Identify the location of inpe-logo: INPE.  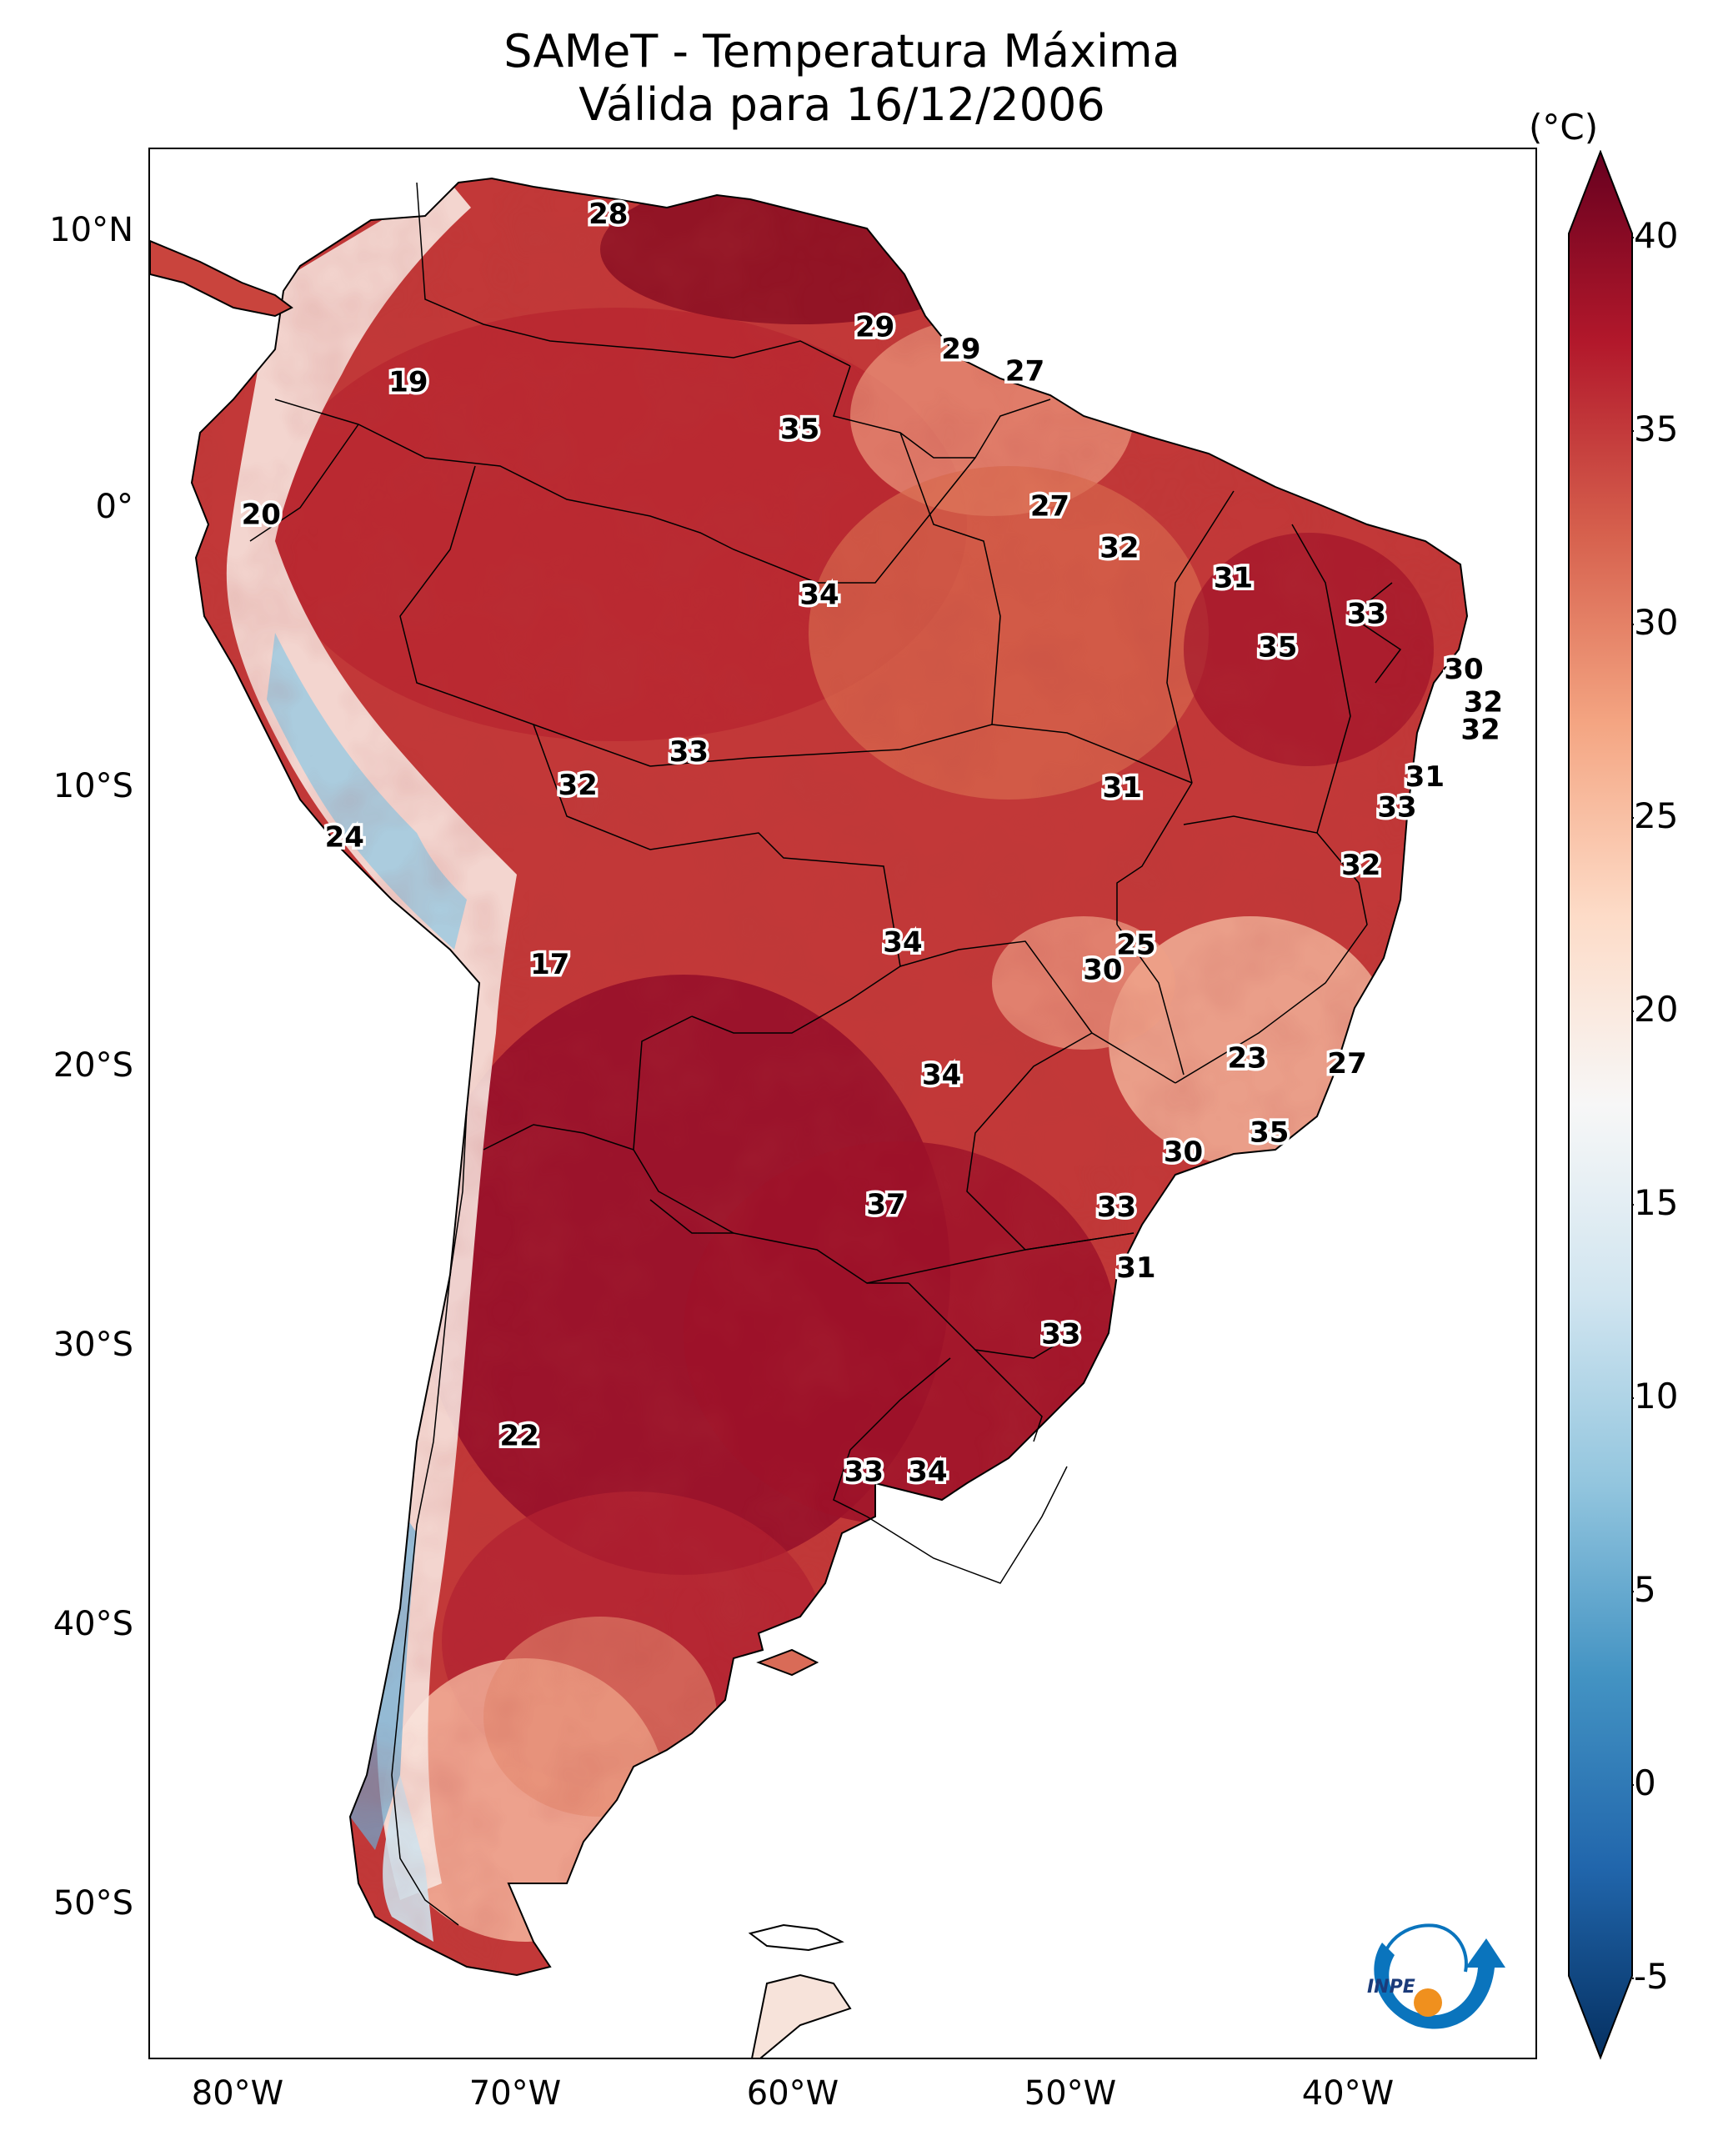
(1436, 1976).